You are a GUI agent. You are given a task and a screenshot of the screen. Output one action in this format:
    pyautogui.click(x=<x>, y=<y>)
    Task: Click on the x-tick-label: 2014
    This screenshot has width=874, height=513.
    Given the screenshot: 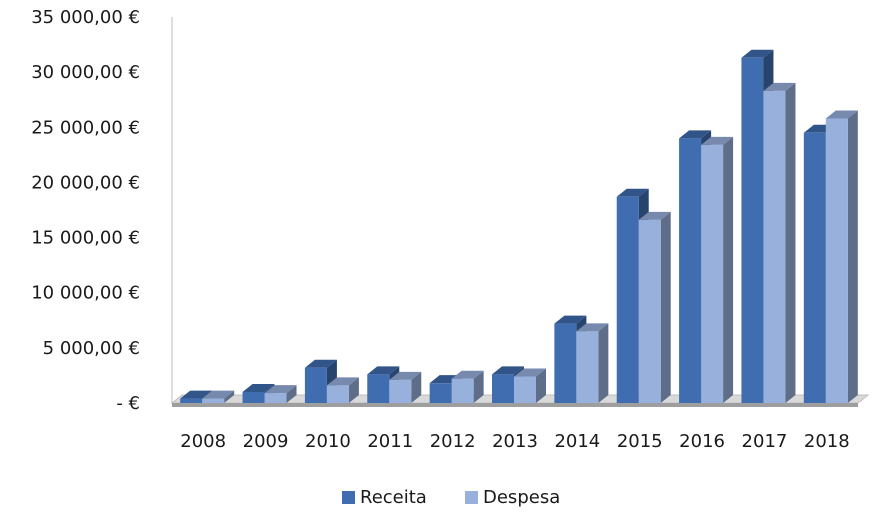 What is the action you would take?
    pyautogui.click(x=577, y=441)
    